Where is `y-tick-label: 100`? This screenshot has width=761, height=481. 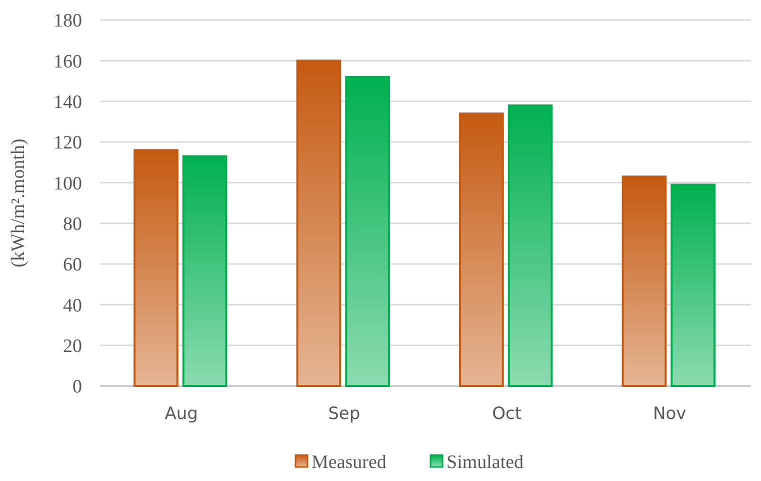 y-tick-label: 100 is located at coordinates (68, 183).